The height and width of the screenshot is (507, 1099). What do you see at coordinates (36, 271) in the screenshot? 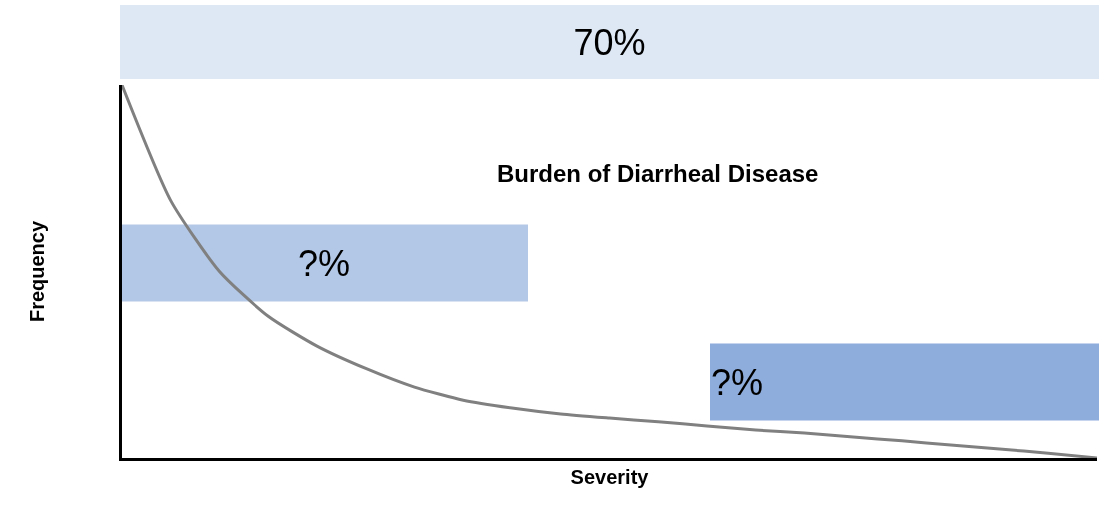
I see `y-axis-title: Frequency` at bounding box center [36, 271].